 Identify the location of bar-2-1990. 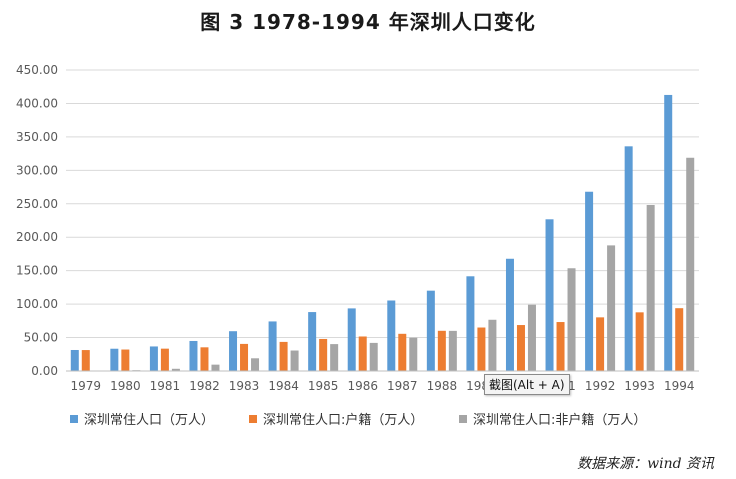
(520, 348).